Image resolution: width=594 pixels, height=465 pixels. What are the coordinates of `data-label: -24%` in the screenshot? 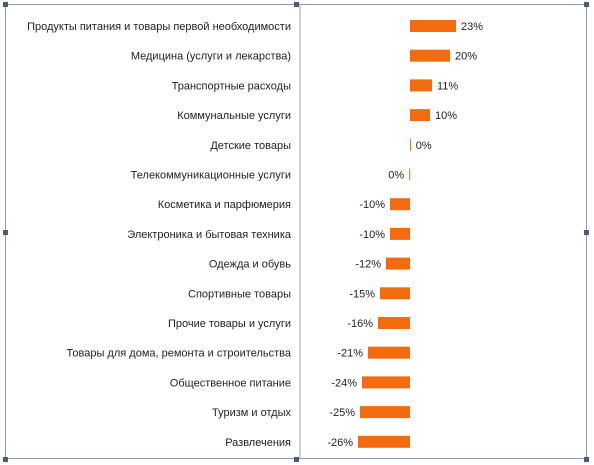 It's located at (344, 383).